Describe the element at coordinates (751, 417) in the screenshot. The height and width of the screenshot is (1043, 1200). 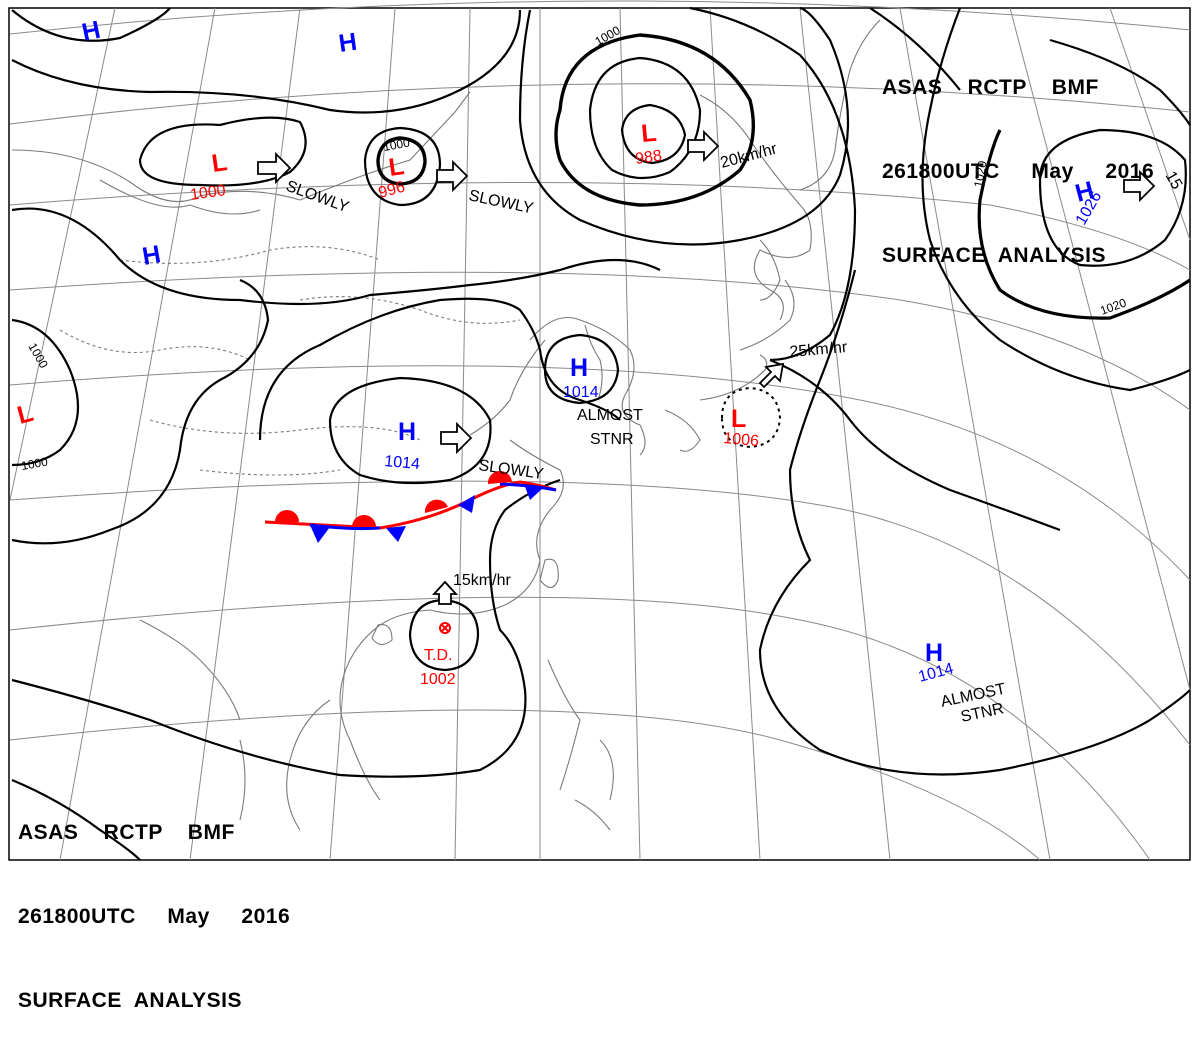
I see `l1006-dotted-isobar` at that location.